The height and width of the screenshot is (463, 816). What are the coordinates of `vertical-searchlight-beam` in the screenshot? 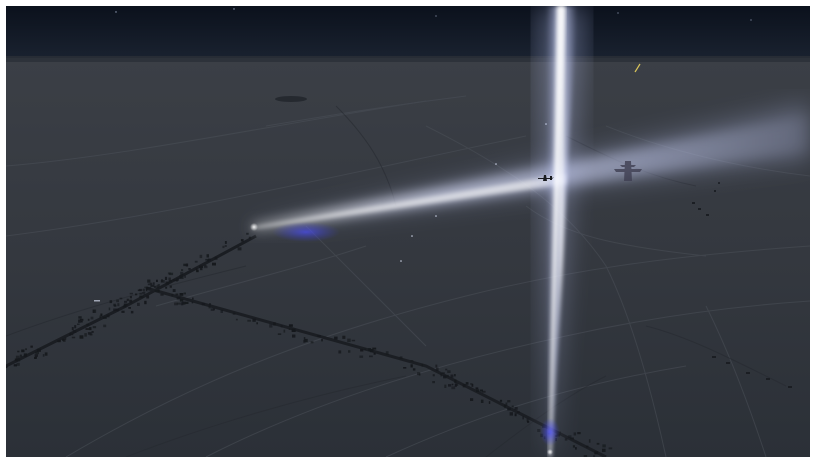 It's located at (562, 231).